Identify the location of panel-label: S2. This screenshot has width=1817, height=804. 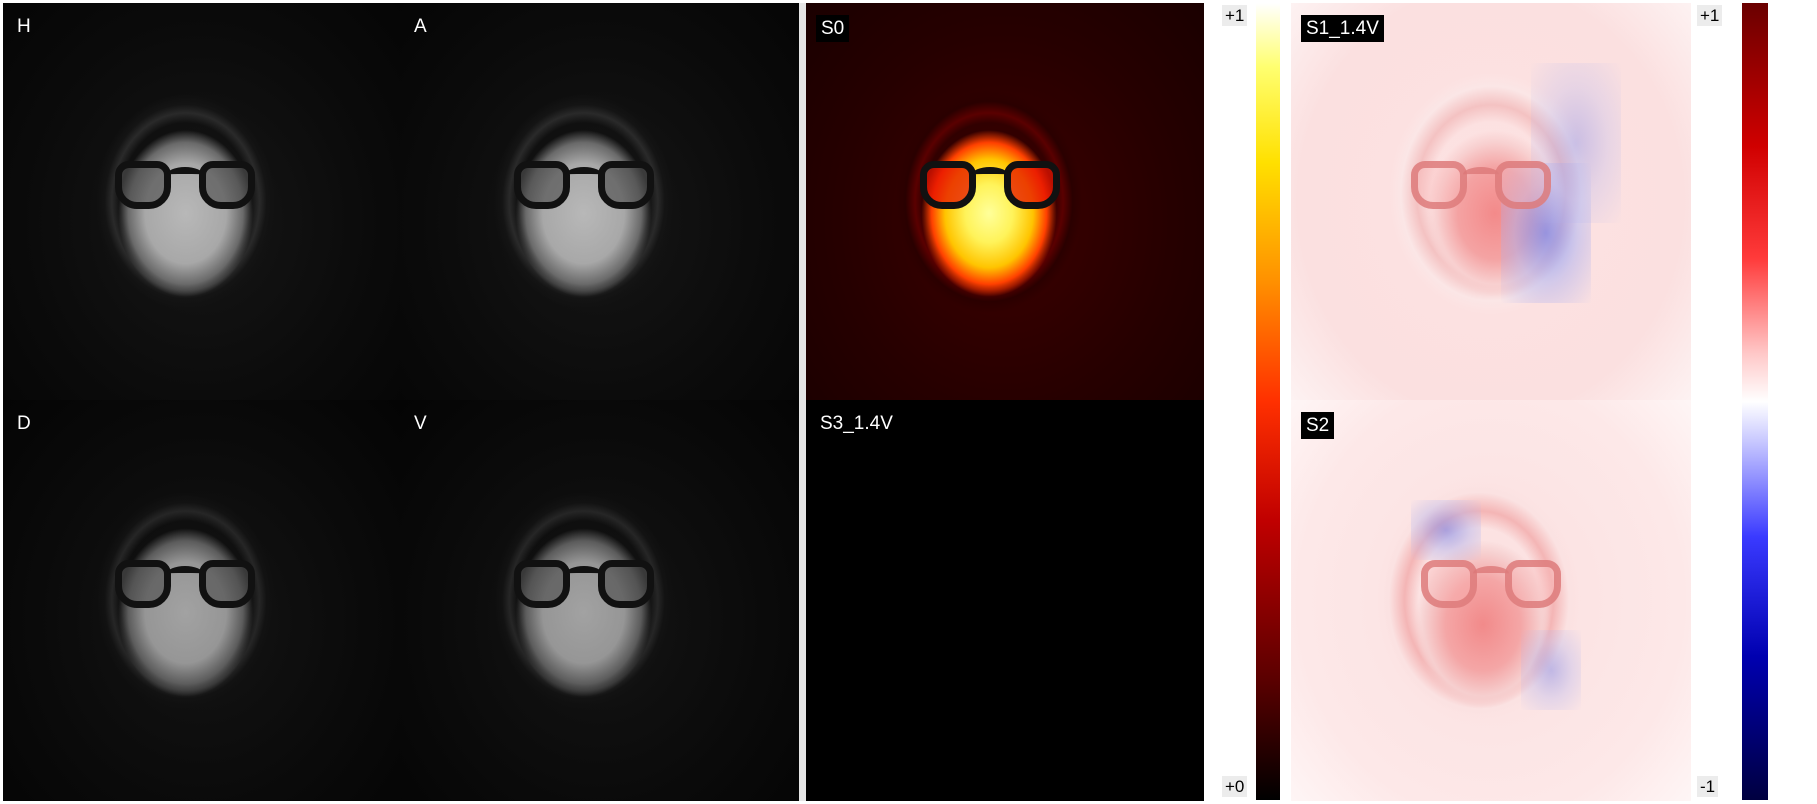
(1318, 425).